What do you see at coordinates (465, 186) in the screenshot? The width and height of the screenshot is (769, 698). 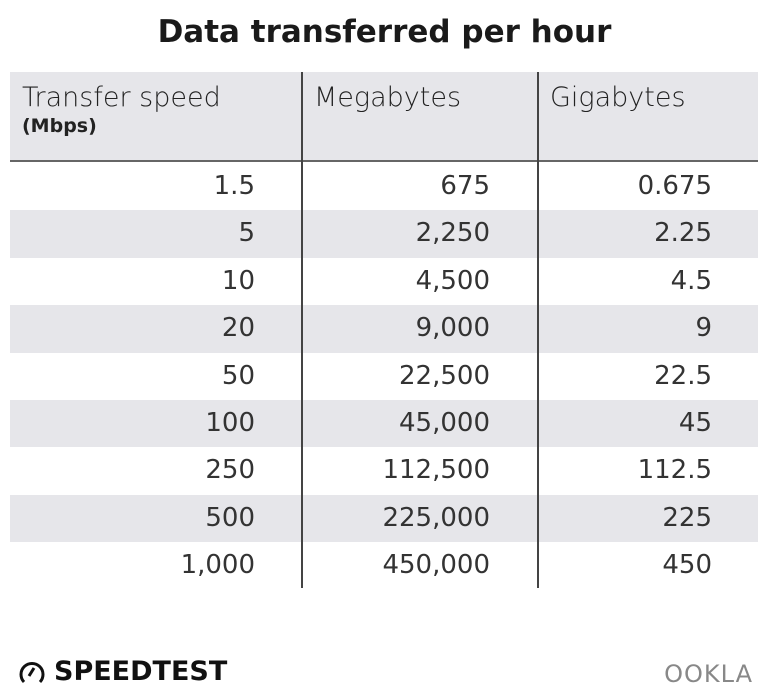 I see `table-cell: 675` at bounding box center [465, 186].